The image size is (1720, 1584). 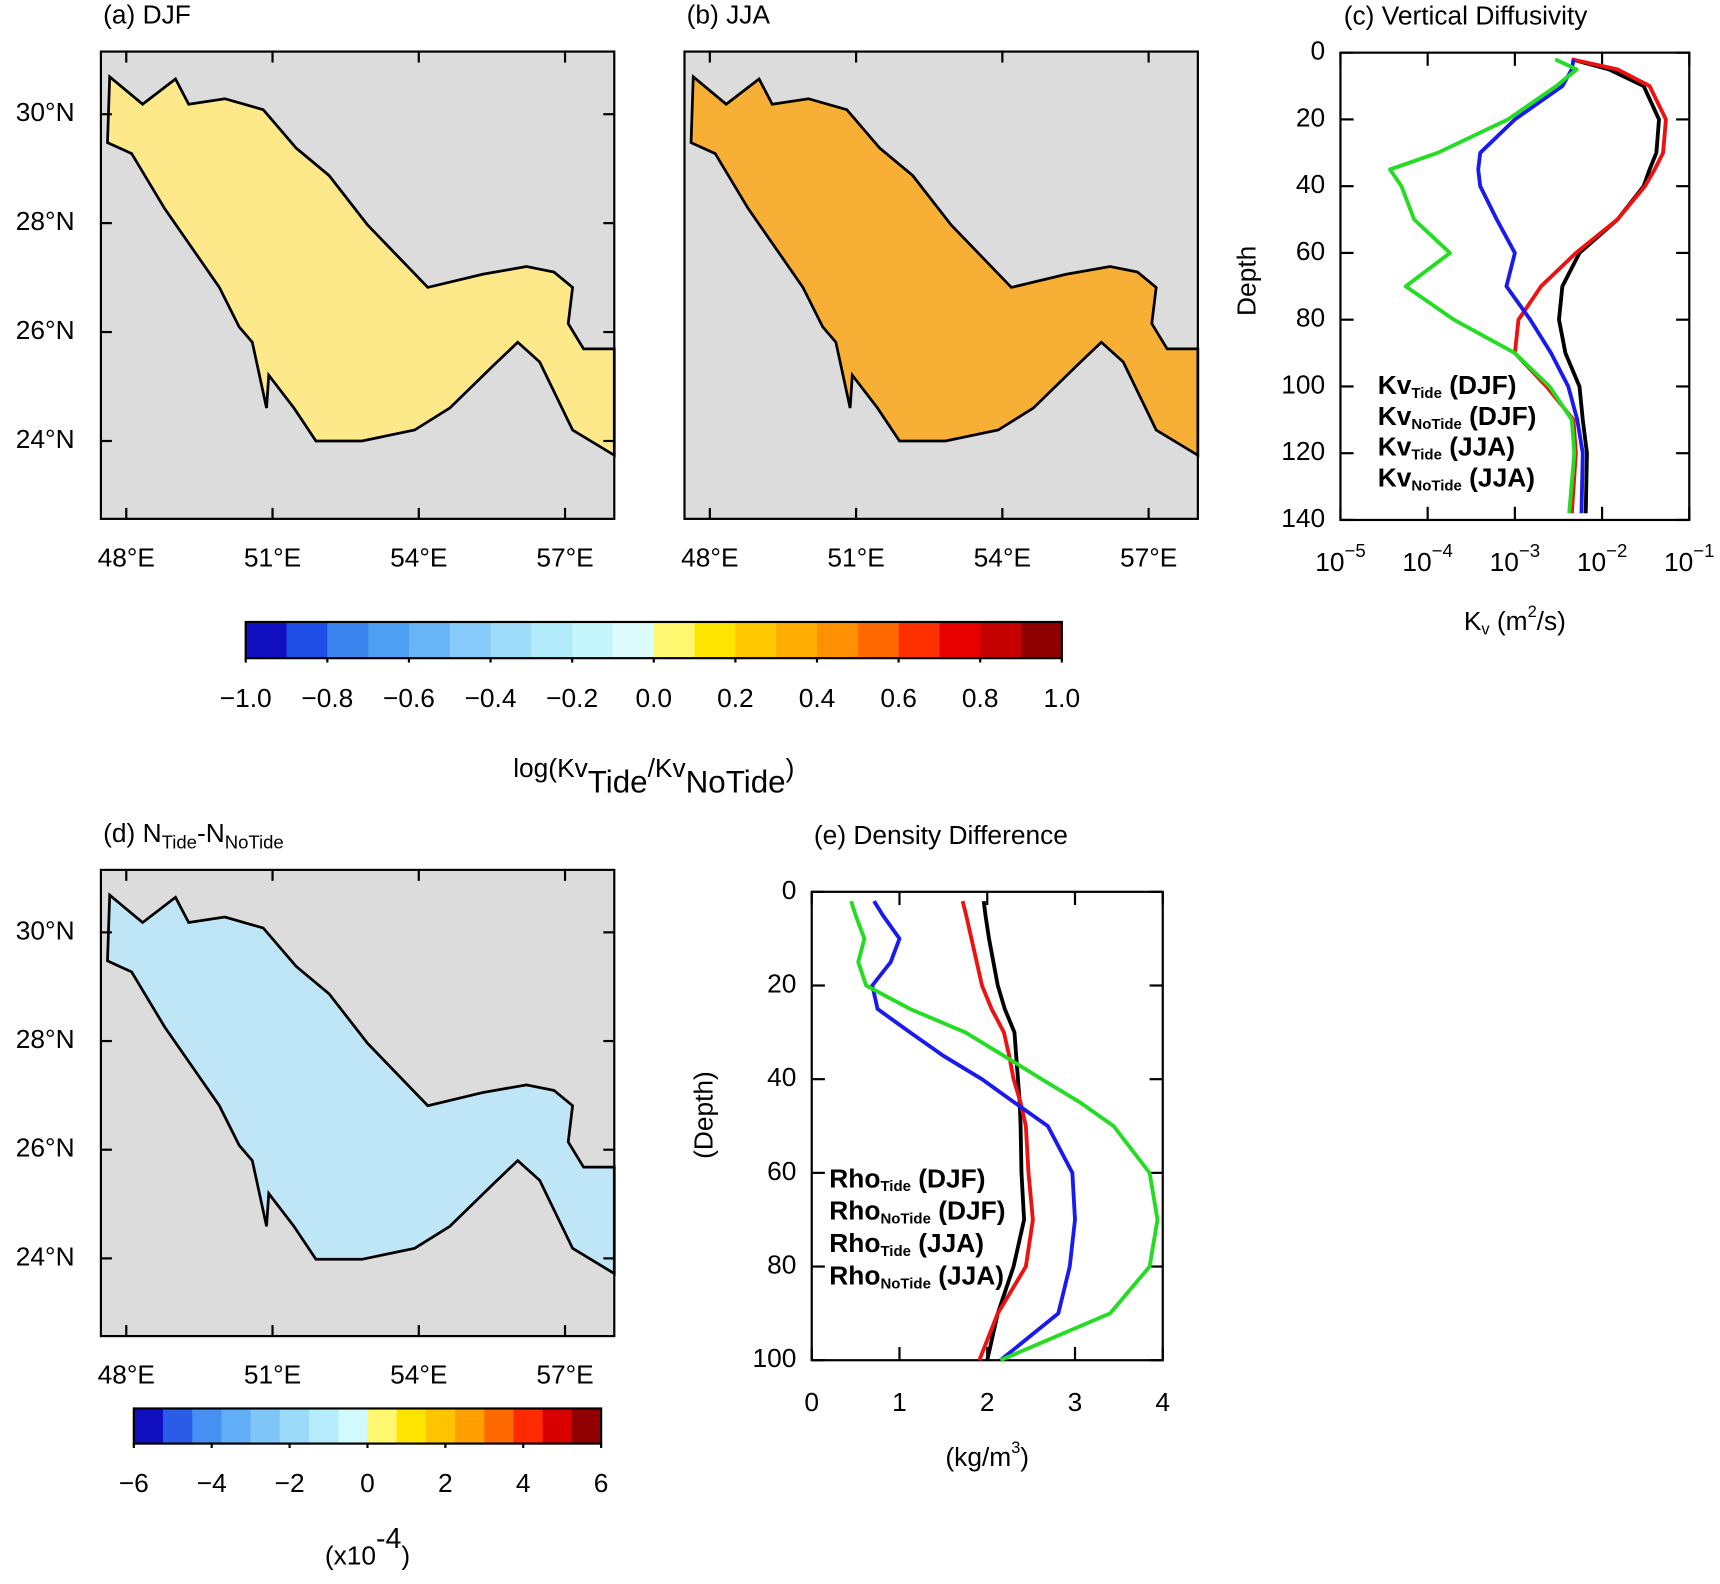 I want to click on panel-title: (c) Vertical Diffusivity, so click(x=1466, y=16).